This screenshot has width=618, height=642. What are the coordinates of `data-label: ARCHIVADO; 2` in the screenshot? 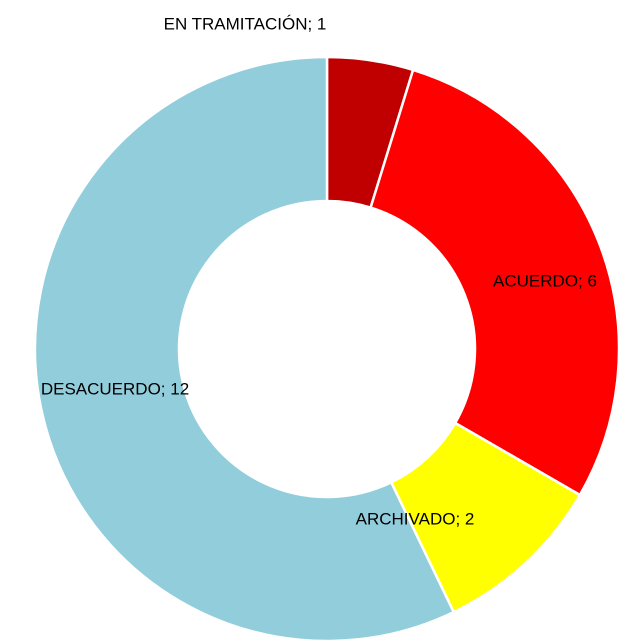 It's located at (415, 518).